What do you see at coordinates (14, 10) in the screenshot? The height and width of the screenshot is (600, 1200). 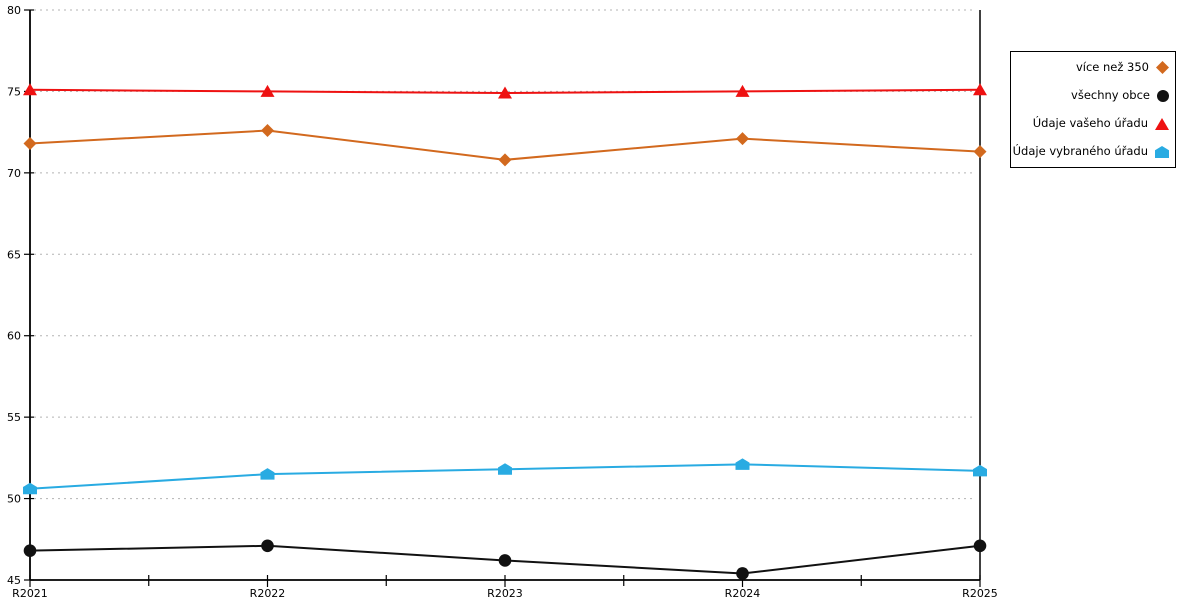 I see `y-tick-label: 80` at bounding box center [14, 10].